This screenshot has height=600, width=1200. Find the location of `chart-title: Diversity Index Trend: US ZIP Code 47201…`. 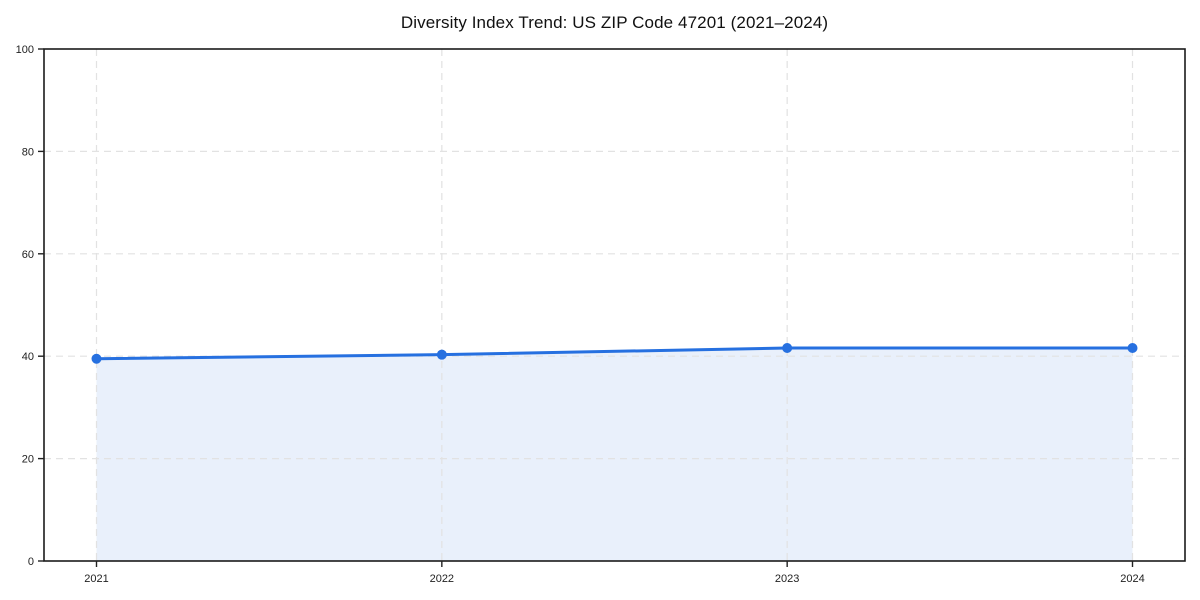

chart-title: Diversity Index Trend: US ZIP Code 47201… is located at coordinates (614, 22).